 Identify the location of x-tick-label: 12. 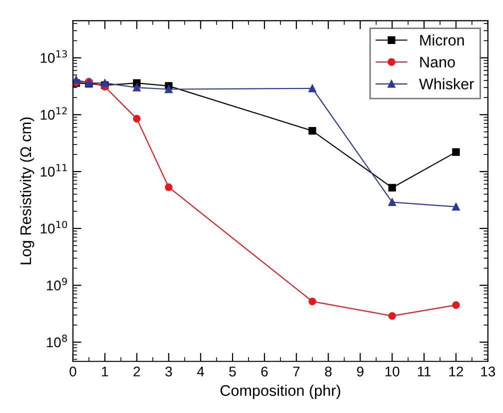
(456, 371).